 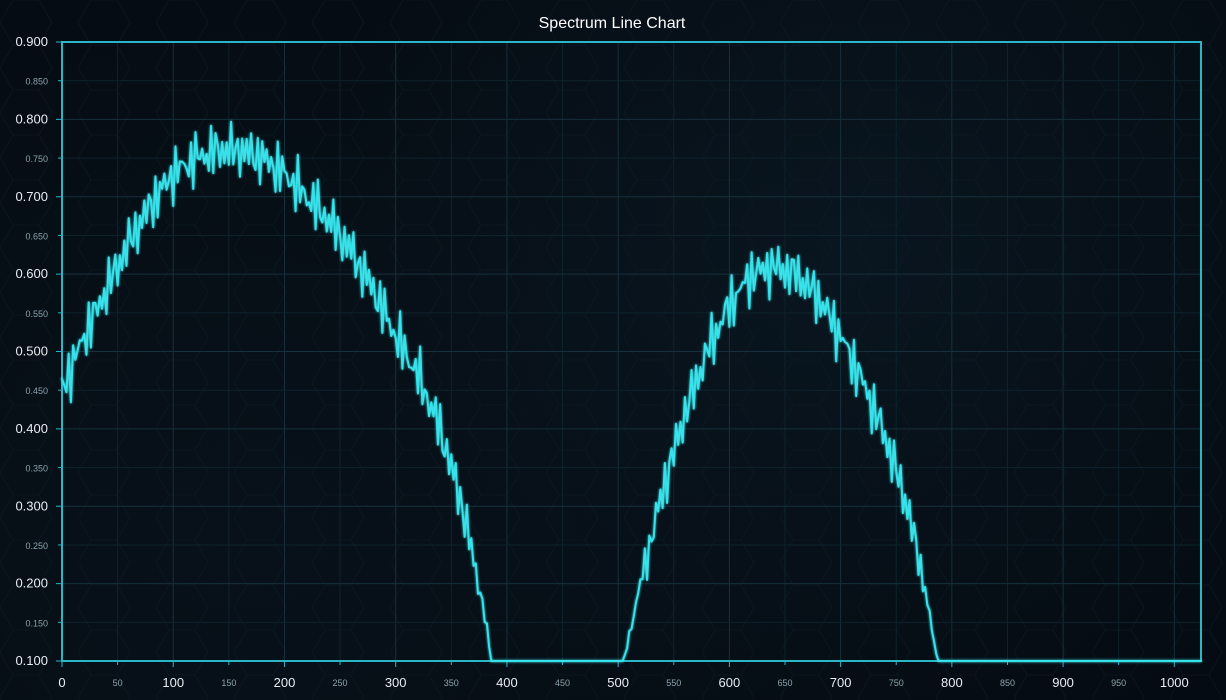 What do you see at coordinates (396, 682) in the screenshot?
I see `x-major-tick-label: 300` at bounding box center [396, 682].